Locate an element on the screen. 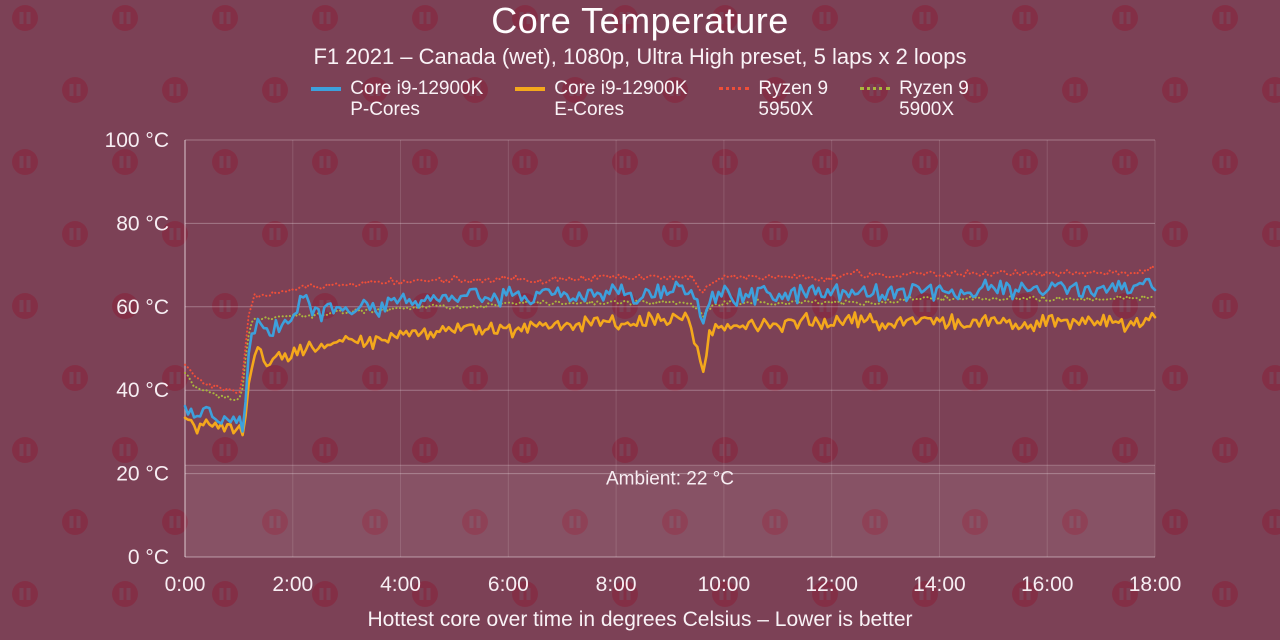 Image resolution: width=1280 pixels, height=640 pixels. y-tick-label-40: 40 °C is located at coordinates (142, 390).